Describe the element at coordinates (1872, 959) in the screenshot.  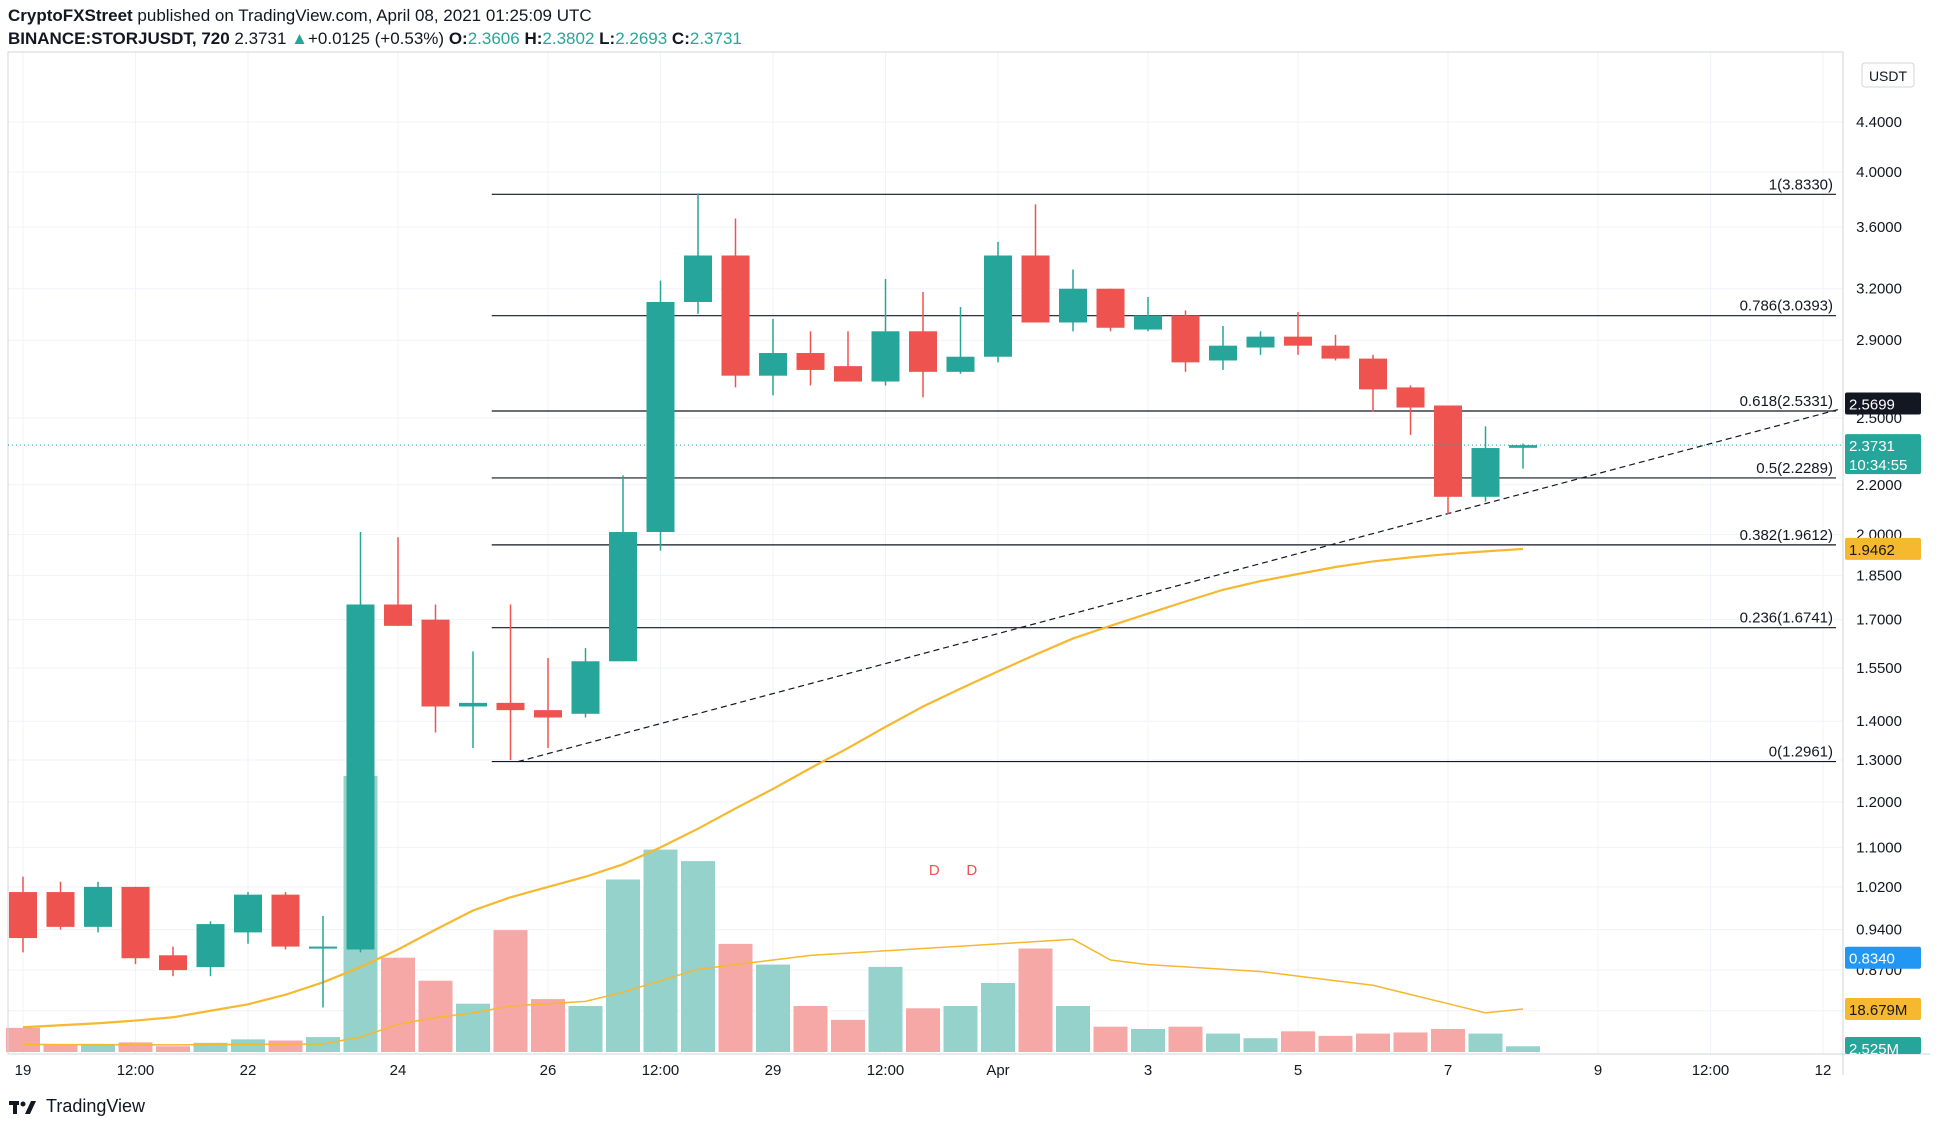
I see `volume-value-badge-text: 0.8340` at that location.